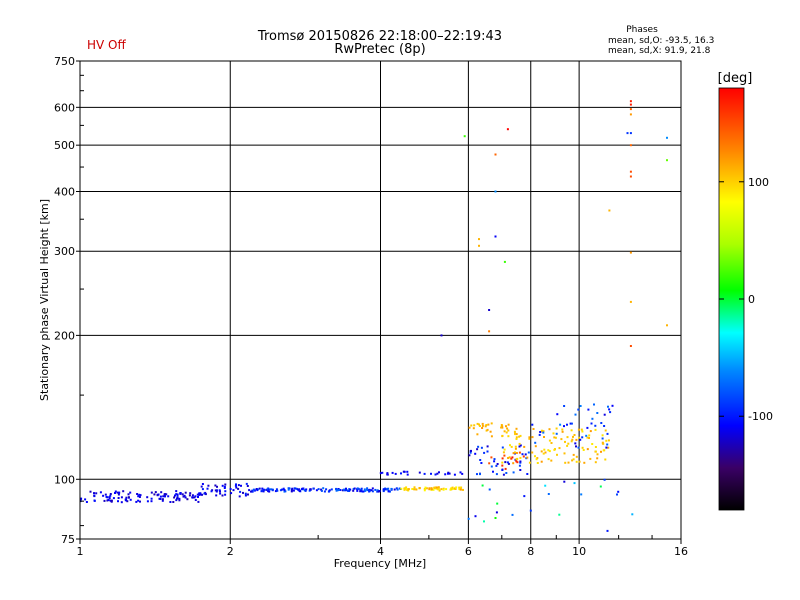  I want to click on y-axis-ticks: 75 100 200 300 400 500 600 750, so click(69, 300).